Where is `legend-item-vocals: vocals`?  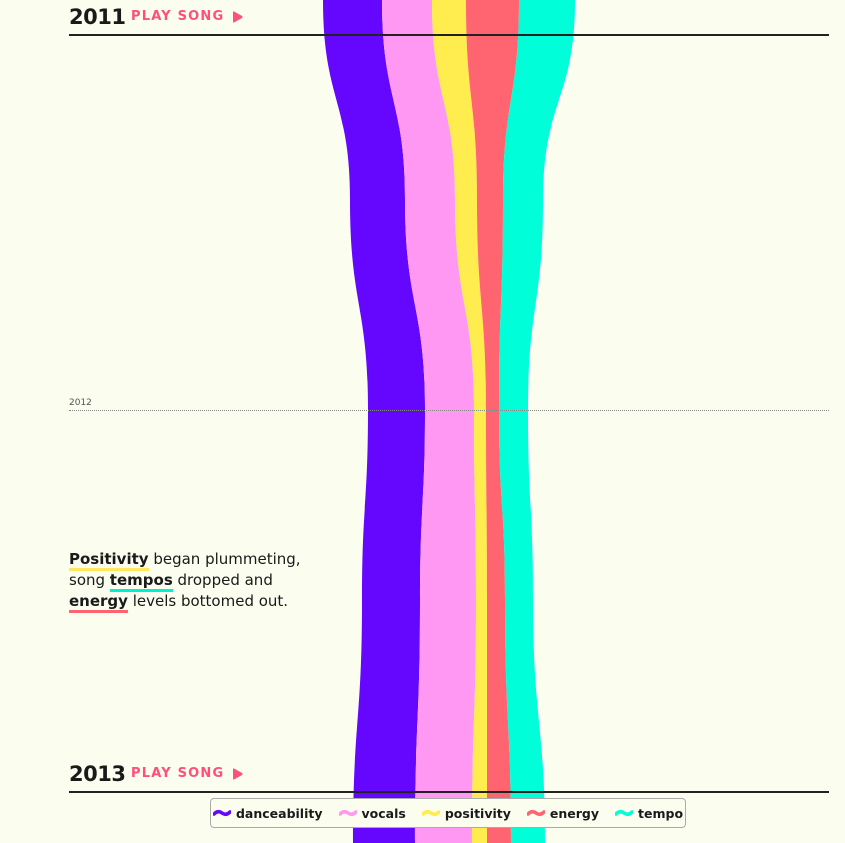
legend-item-vocals: vocals is located at coordinates (372, 813).